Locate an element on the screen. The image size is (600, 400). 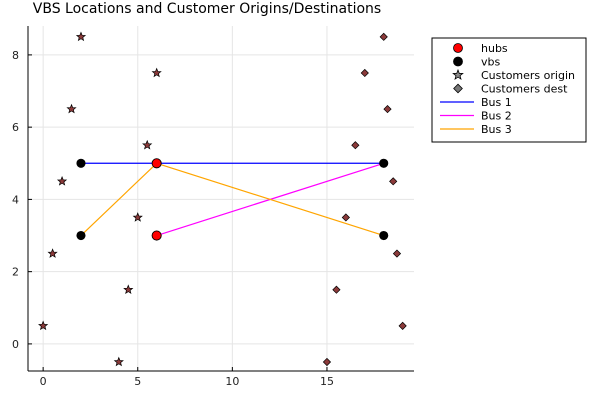
legend-customers-dest-marker is located at coordinates (458, 88).